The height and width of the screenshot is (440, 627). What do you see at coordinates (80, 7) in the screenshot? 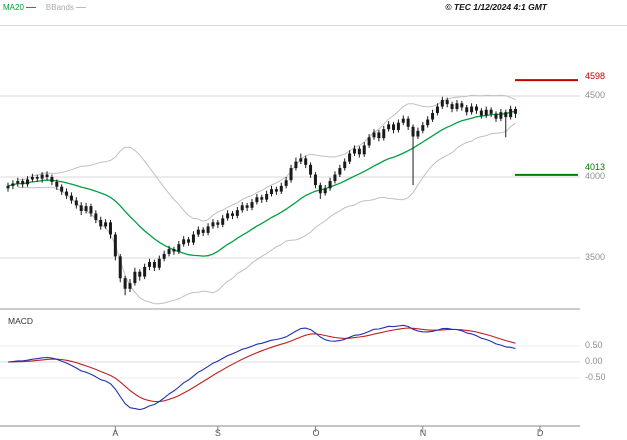
I see `bbands-line-swatch-icon` at bounding box center [80, 7].